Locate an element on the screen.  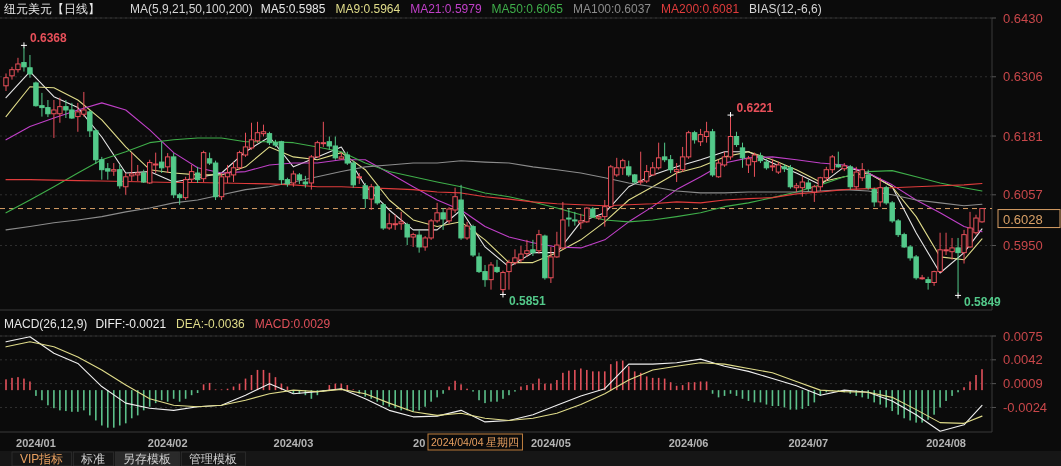
x-tick-label: 2024/03 is located at coordinates (293, 443).